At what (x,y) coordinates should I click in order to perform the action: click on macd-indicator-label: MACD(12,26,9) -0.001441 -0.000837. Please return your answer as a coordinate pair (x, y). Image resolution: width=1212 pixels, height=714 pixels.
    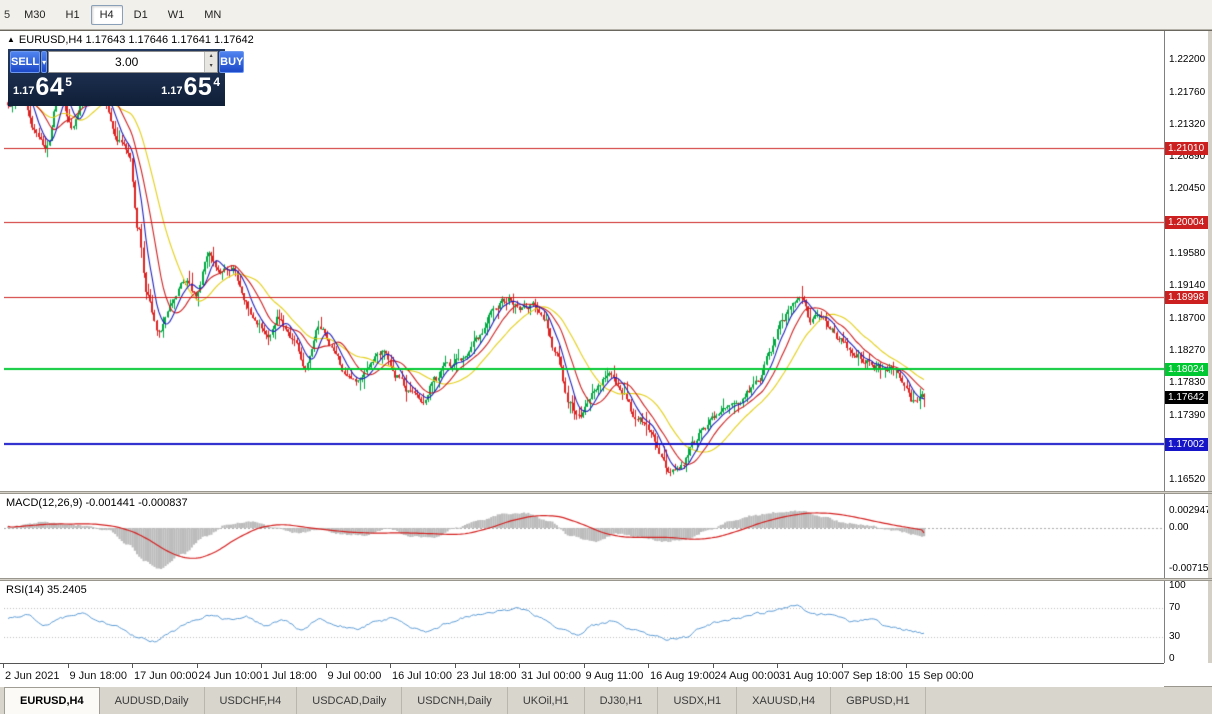
    Looking at the image, I should click on (97, 503).